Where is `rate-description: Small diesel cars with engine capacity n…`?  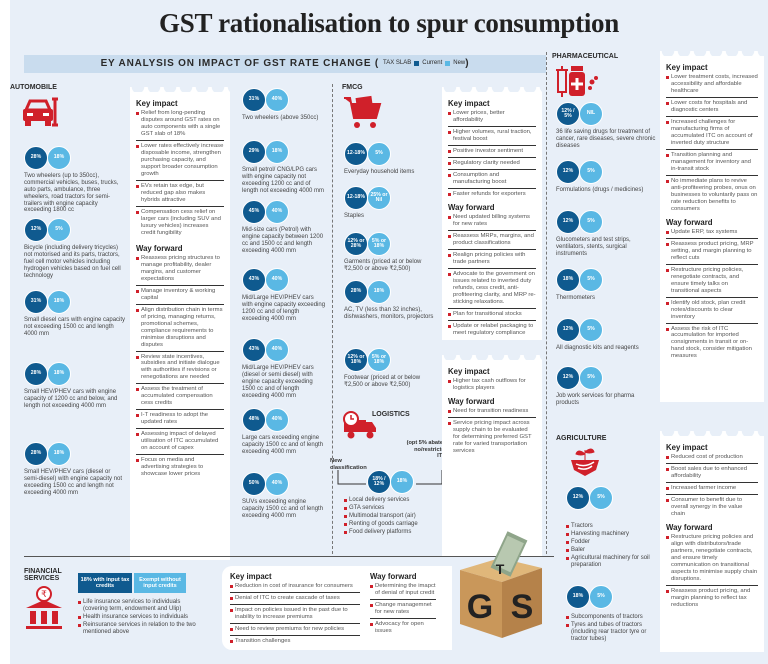 rate-description: Small diesel cars with engine capacity n… is located at coordinates (75, 327).